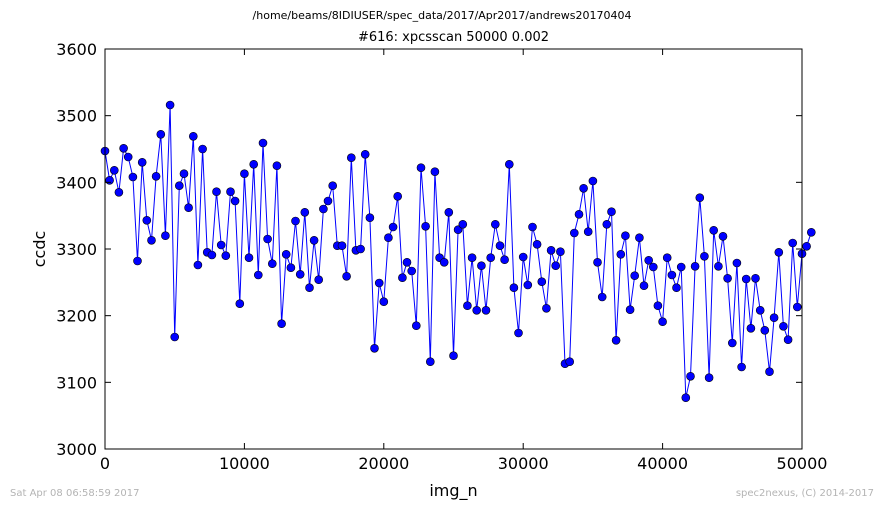 Image resolution: width=884 pixels, height=509 pixels. What do you see at coordinates (39, 249) in the screenshot?
I see `y-axis-label: ccdc` at bounding box center [39, 249].